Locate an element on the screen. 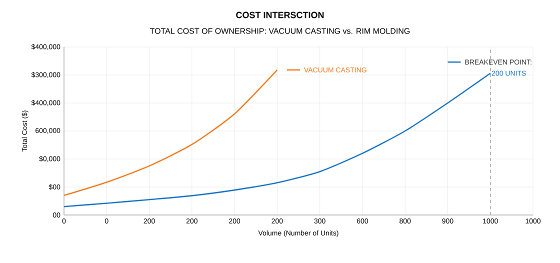 The height and width of the screenshot is (263, 560). chart-title: COST INTERSCTION is located at coordinates (280, 15).